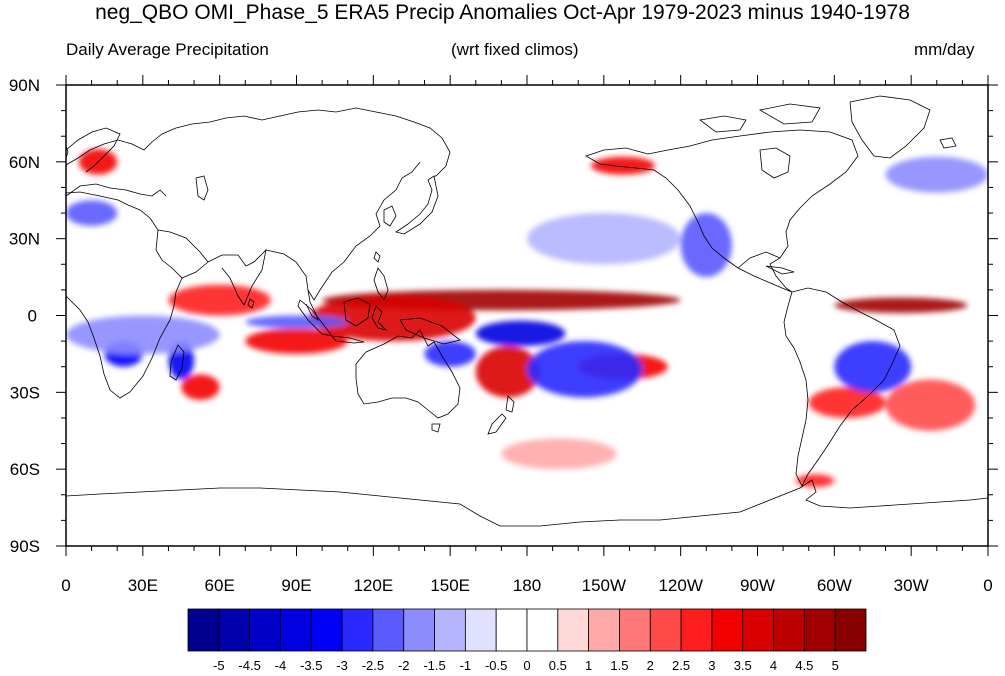 This screenshot has width=1005, height=676. What do you see at coordinates (183, 254) in the screenshot?
I see `coastline-arabia` at bounding box center [183, 254].